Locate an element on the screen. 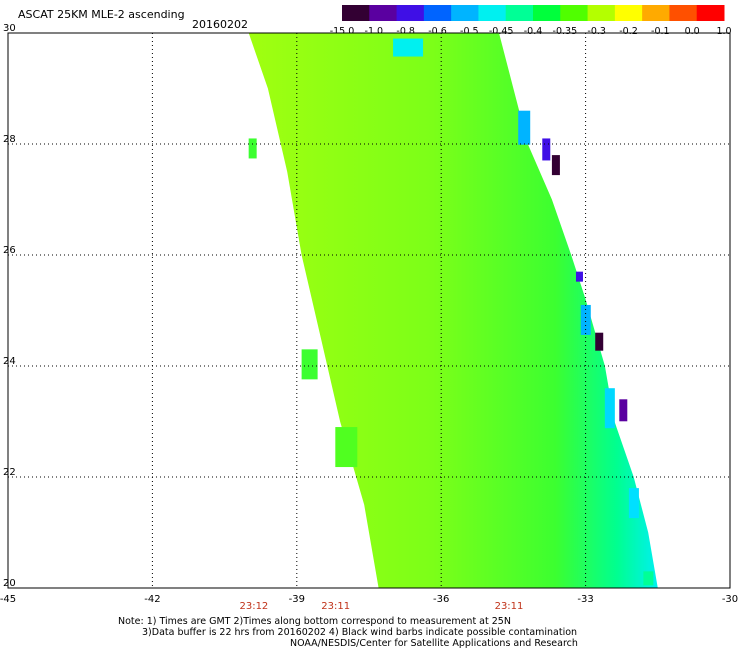  colorbar-label: -0.4 is located at coordinates (533, 31).